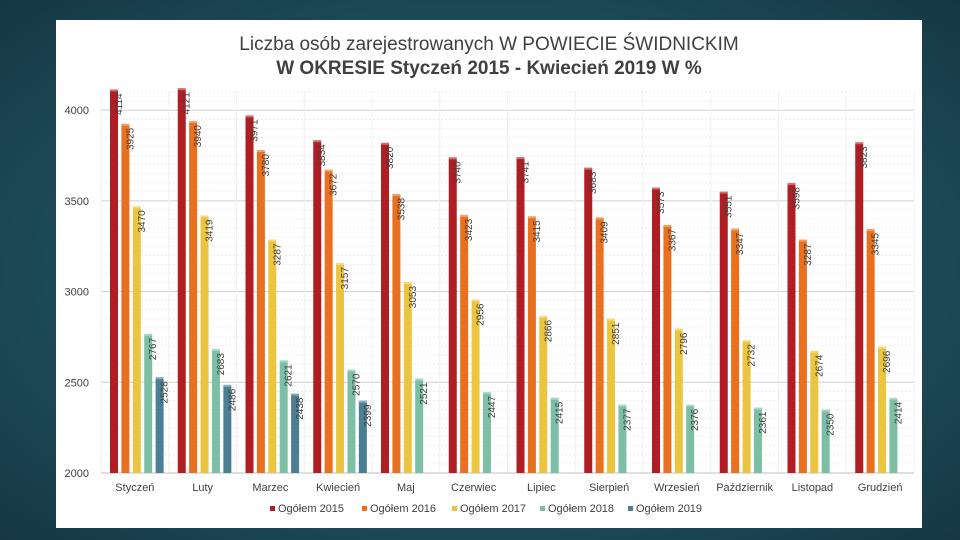  I want to click on data-label: 2796, so click(684, 343).